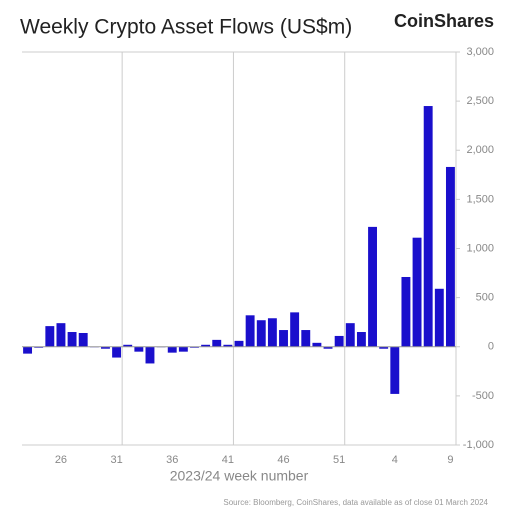  What do you see at coordinates (339, 460) in the screenshot?
I see `x-tick-label: 51` at bounding box center [339, 460].